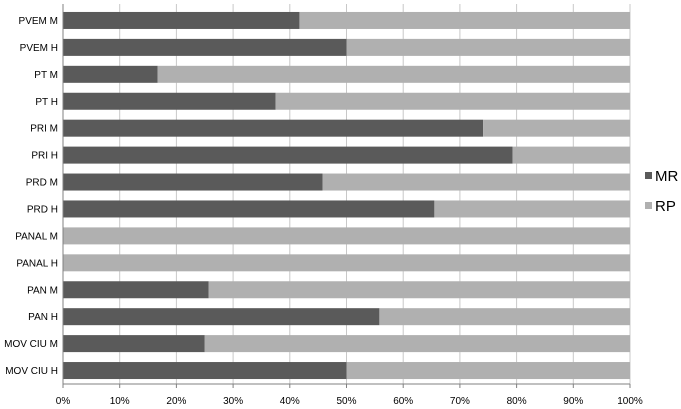 This screenshot has height=409, width=681. Describe the element at coordinates (504, 317) in the screenshot. I see `bar-rp-pan-h` at that location.